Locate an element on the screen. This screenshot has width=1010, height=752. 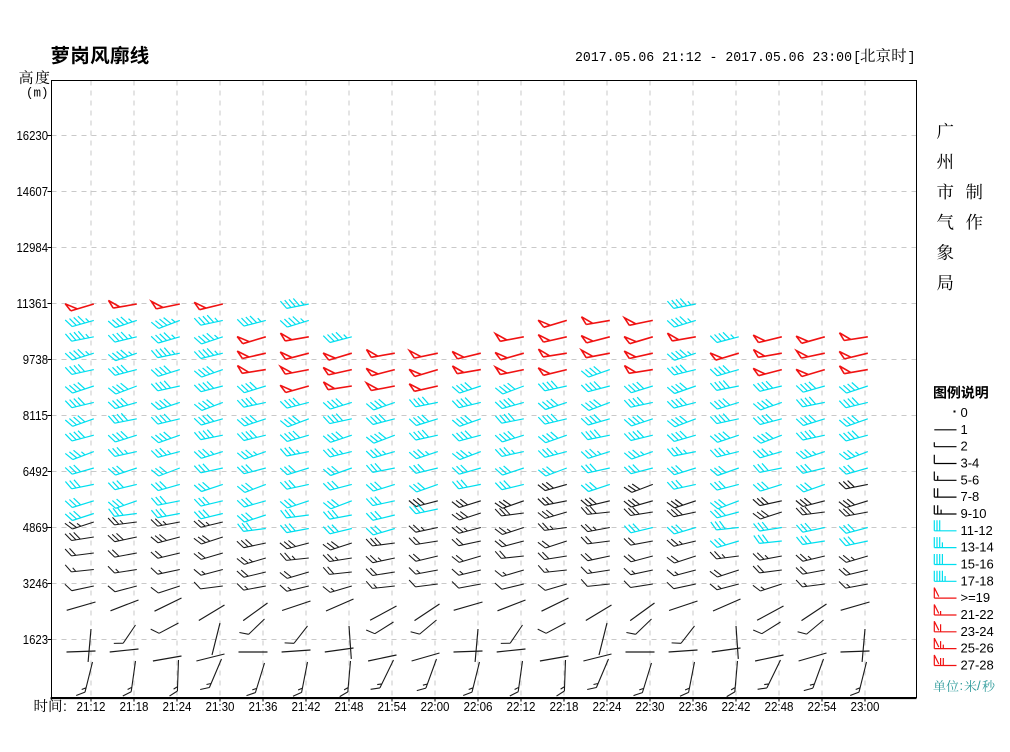
svg-text: 6492 is located at coordinates (35, 471).